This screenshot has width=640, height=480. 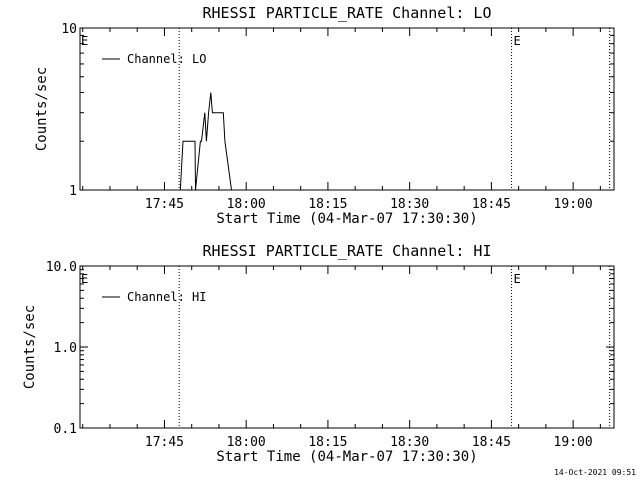 What do you see at coordinates (65, 348) in the screenshot?
I see `panel-2-ytick-label: 1.0` at bounding box center [65, 348].